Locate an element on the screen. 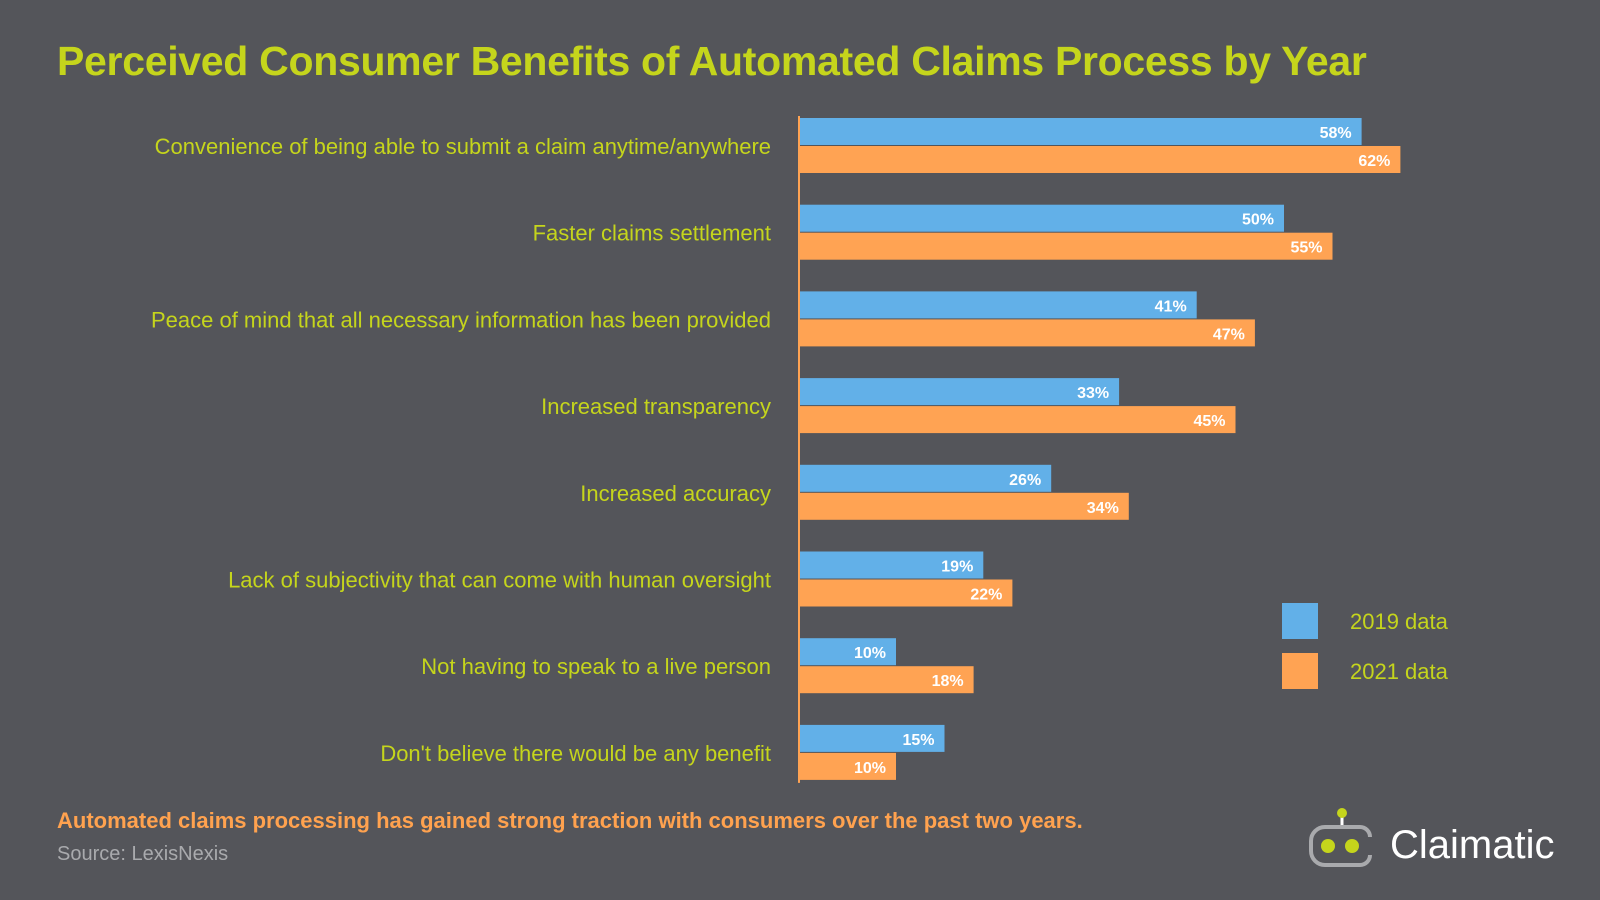 This screenshot has height=900, width=1600. category-label: Faster claims settlement is located at coordinates (652, 233).